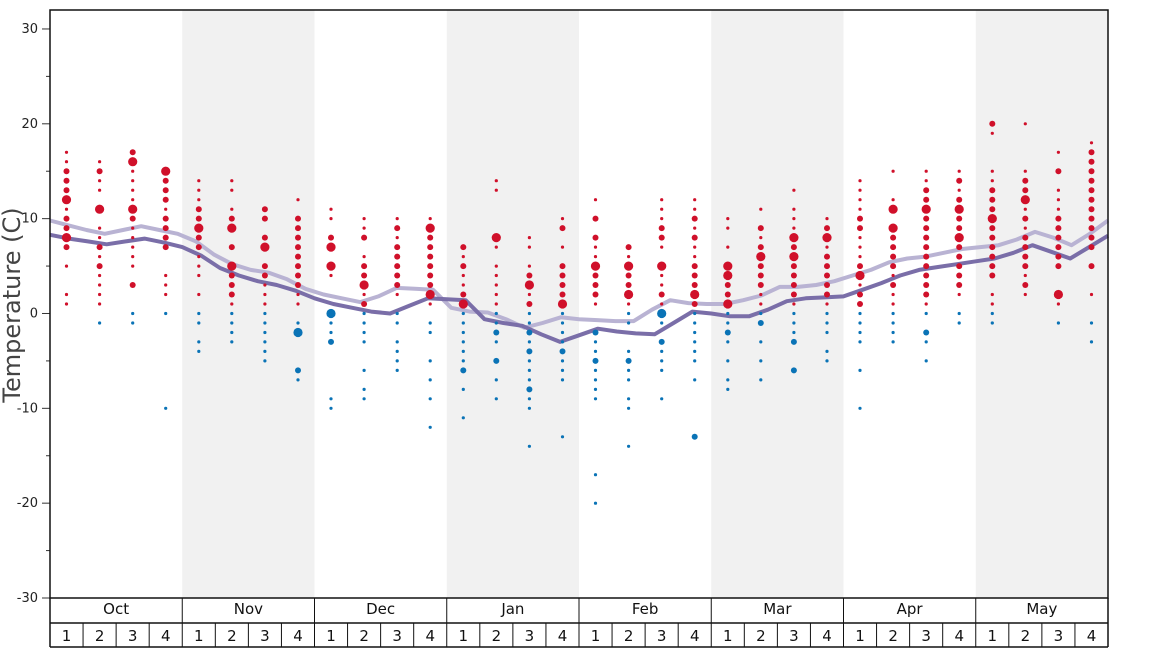  What do you see at coordinates (926, 636) in the screenshot?
I see `week-label: 3` at bounding box center [926, 636].